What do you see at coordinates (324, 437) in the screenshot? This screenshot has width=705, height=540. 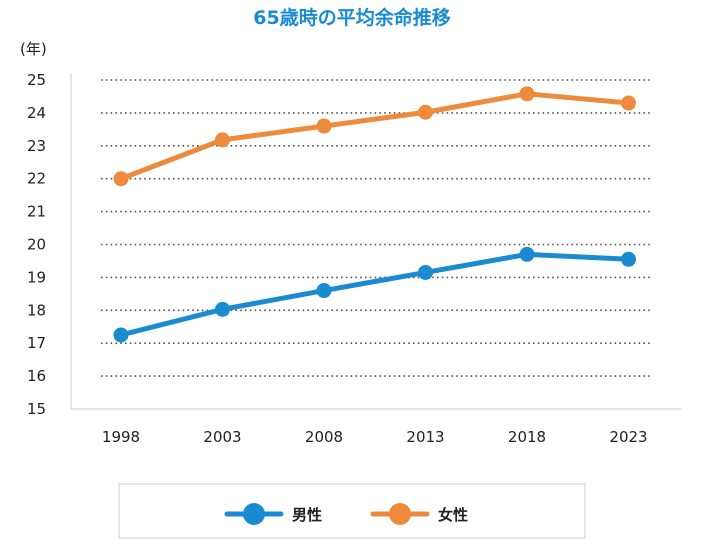 I see `x-tick-label: 2008` at bounding box center [324, 437].